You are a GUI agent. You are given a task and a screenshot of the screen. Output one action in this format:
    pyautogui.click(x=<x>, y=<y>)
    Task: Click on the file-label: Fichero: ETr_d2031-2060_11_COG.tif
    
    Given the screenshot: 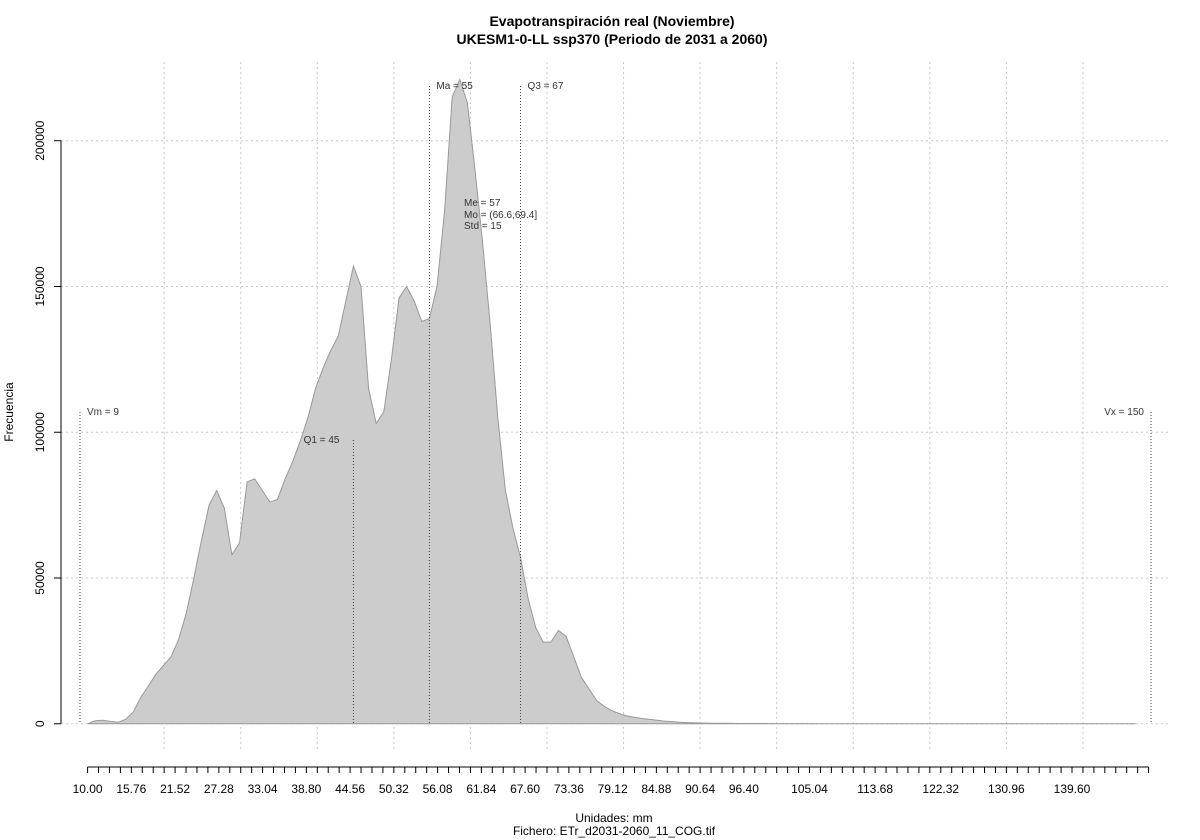 What is the action you would take?
    pyautogui.click(x=614, y=831)
    